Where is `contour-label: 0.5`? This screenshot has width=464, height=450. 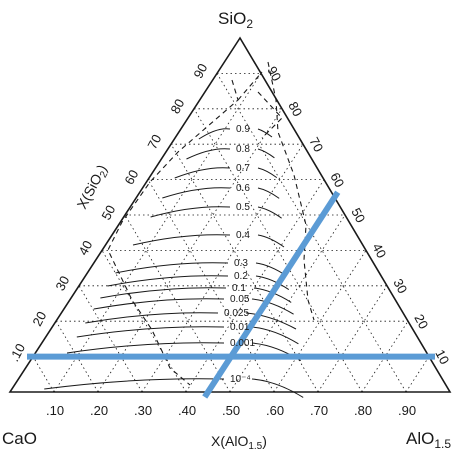 contour-label: 0.5 is located at coordinates (243, 207).